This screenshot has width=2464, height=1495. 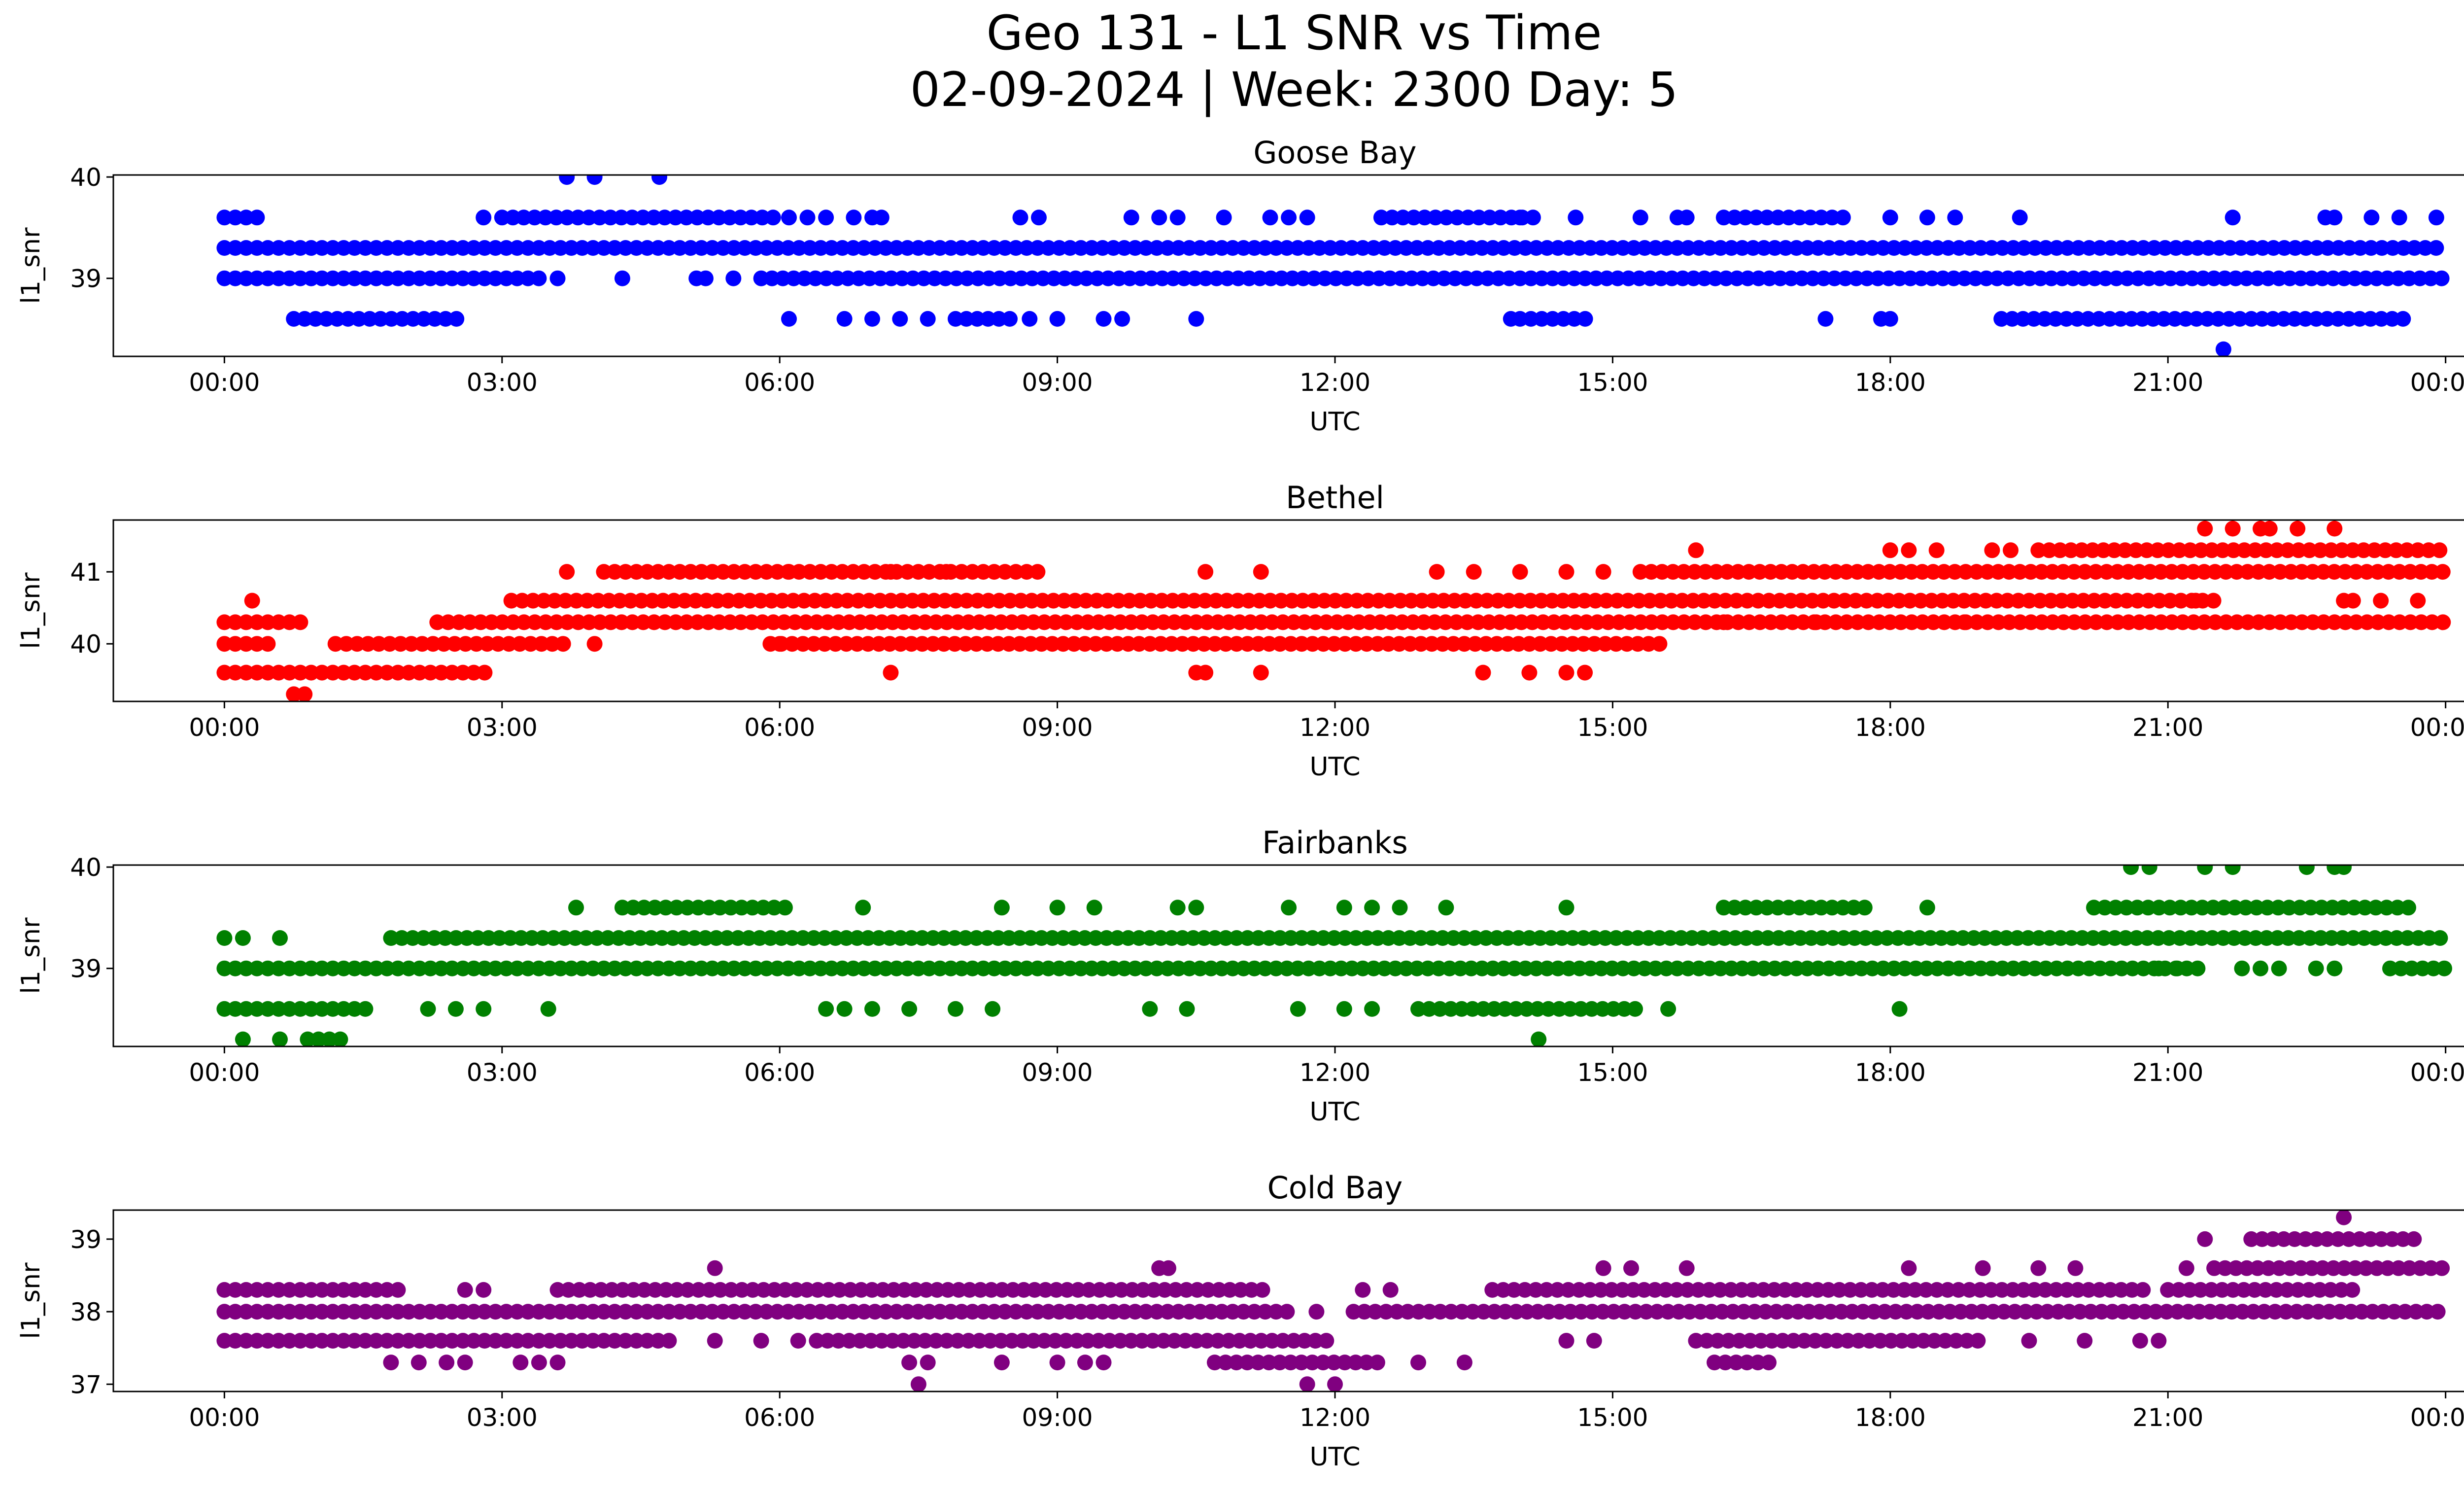 What do you see at coordinates (86, 644) in the screenshot?
I see `y-tick-label: 40` at bounding box center [86, 644].